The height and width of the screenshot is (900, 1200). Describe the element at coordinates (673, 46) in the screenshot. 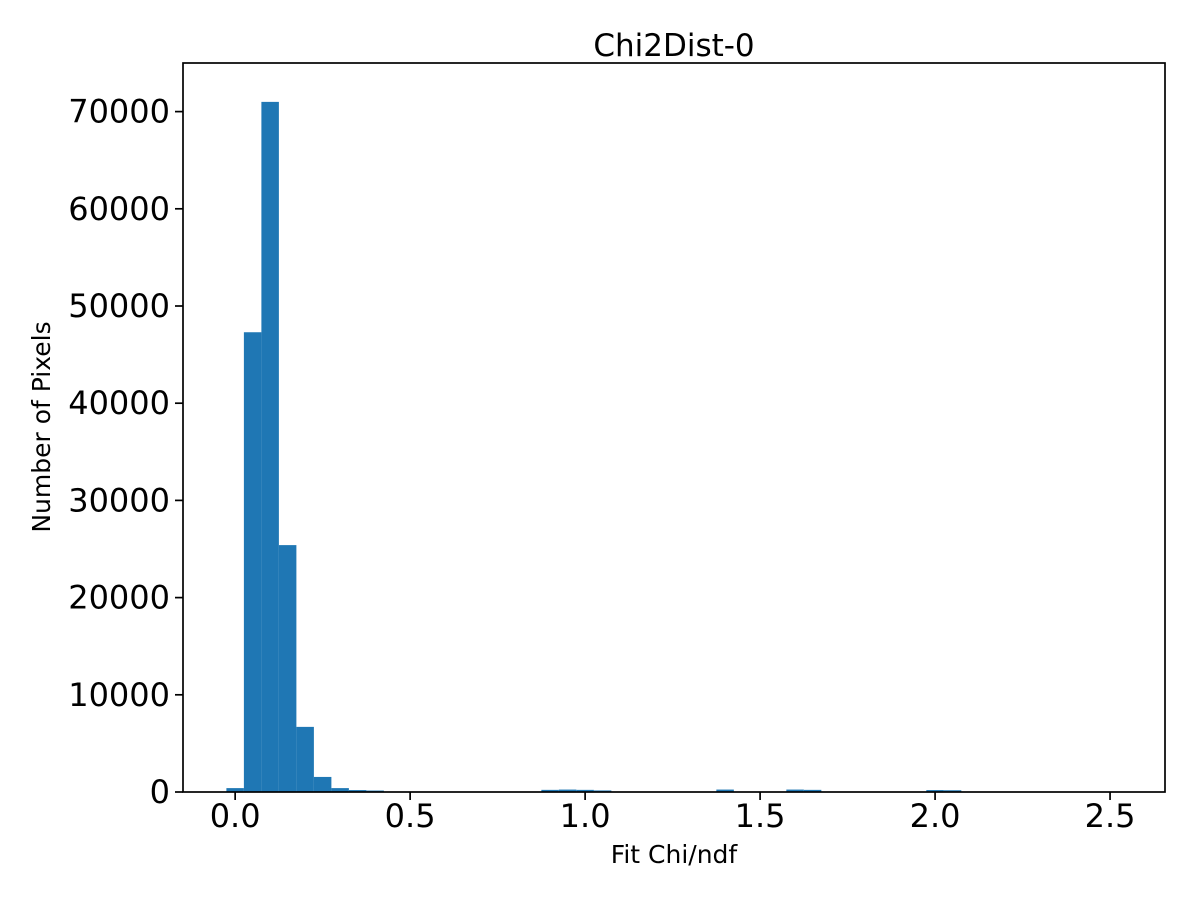

I see `chart-title: Chi2Dist-0` at that location.